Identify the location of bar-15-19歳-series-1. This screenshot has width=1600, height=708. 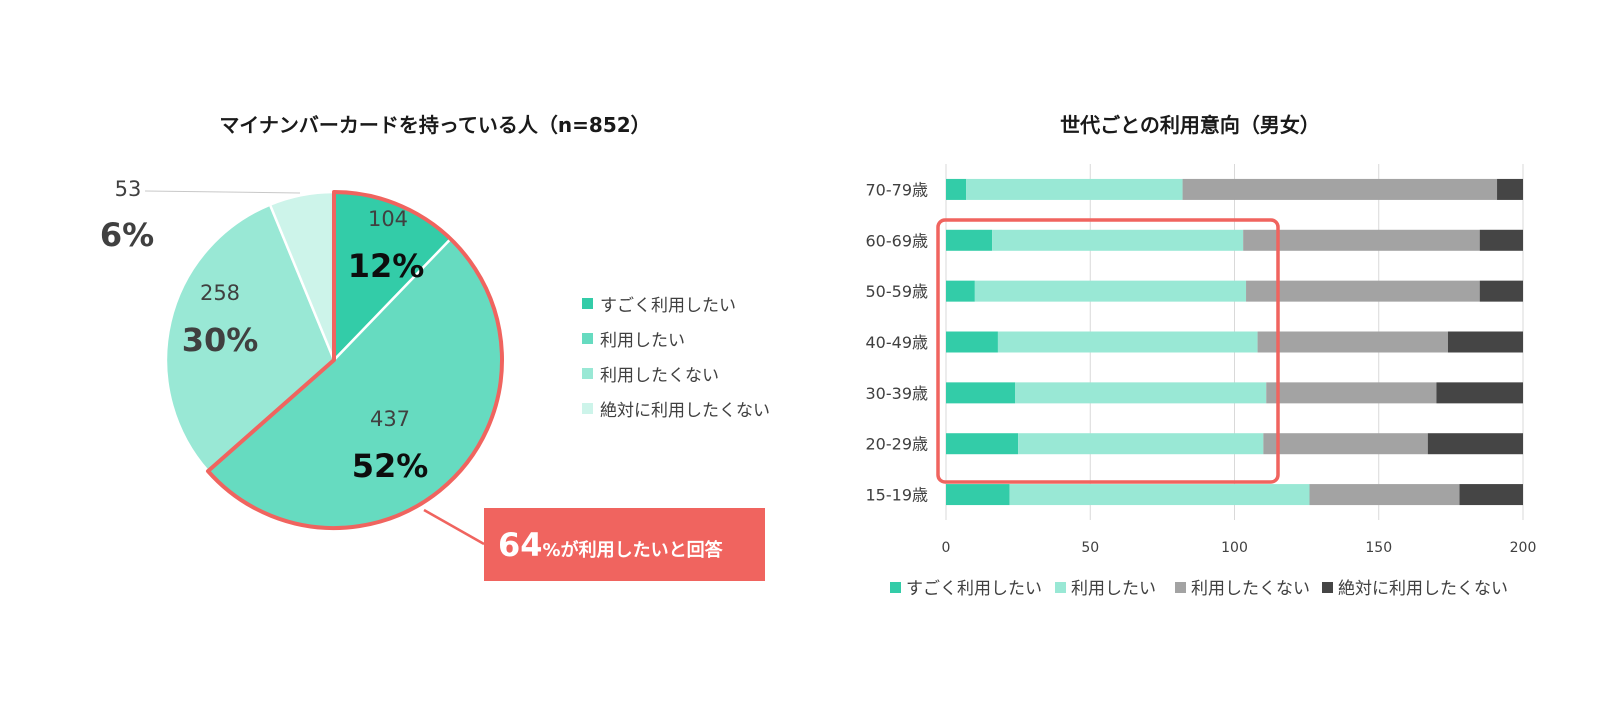
(978, 495).